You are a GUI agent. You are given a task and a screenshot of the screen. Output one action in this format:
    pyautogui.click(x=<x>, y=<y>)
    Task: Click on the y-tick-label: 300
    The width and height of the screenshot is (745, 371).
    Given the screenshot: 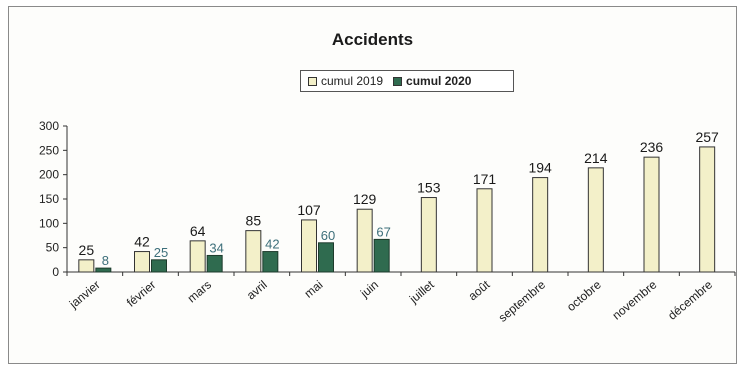 What is the action you would take?
    pyautogui.click(x=49, y=126)
    